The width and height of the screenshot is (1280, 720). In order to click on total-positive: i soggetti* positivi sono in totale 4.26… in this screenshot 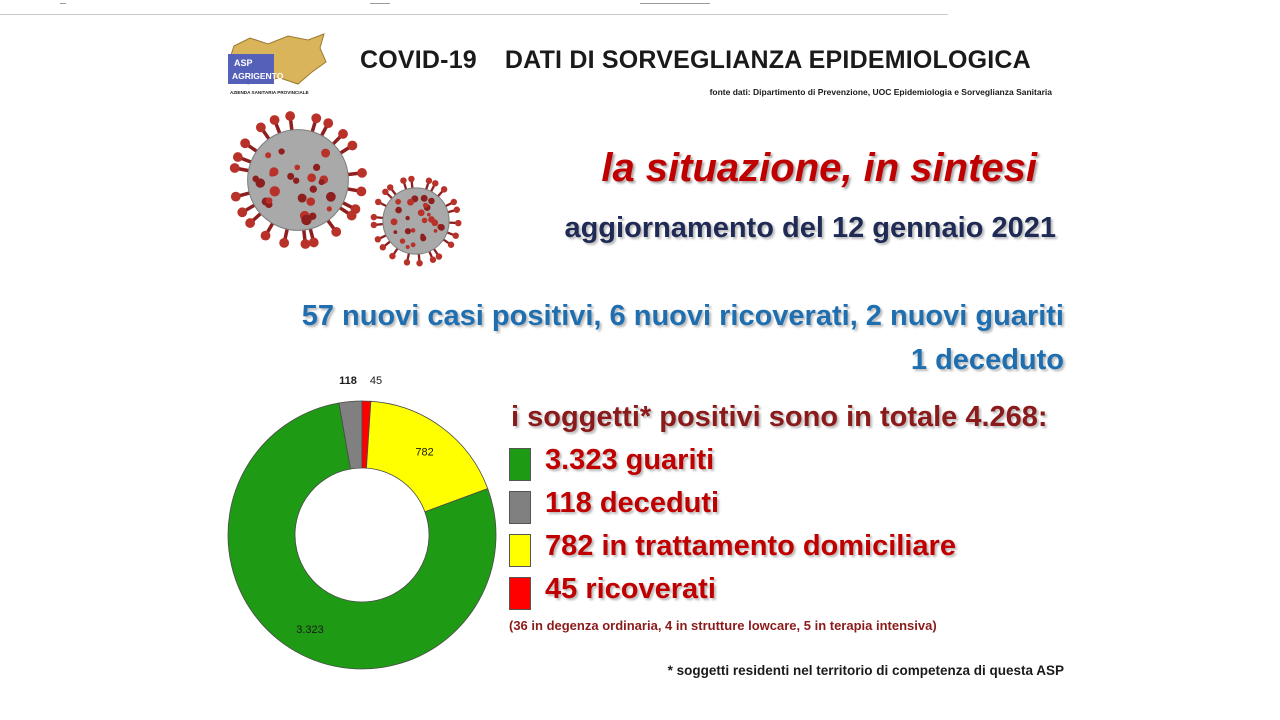, I will do `click(779, 417)`.